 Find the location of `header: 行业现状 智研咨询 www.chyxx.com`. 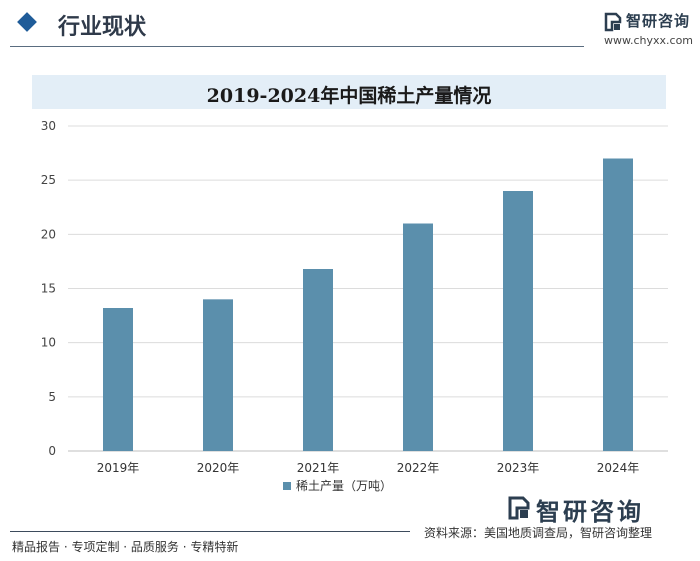

header: 行业现状 智研咨询 www.chyxx.com is located at coordinates (350, 25).